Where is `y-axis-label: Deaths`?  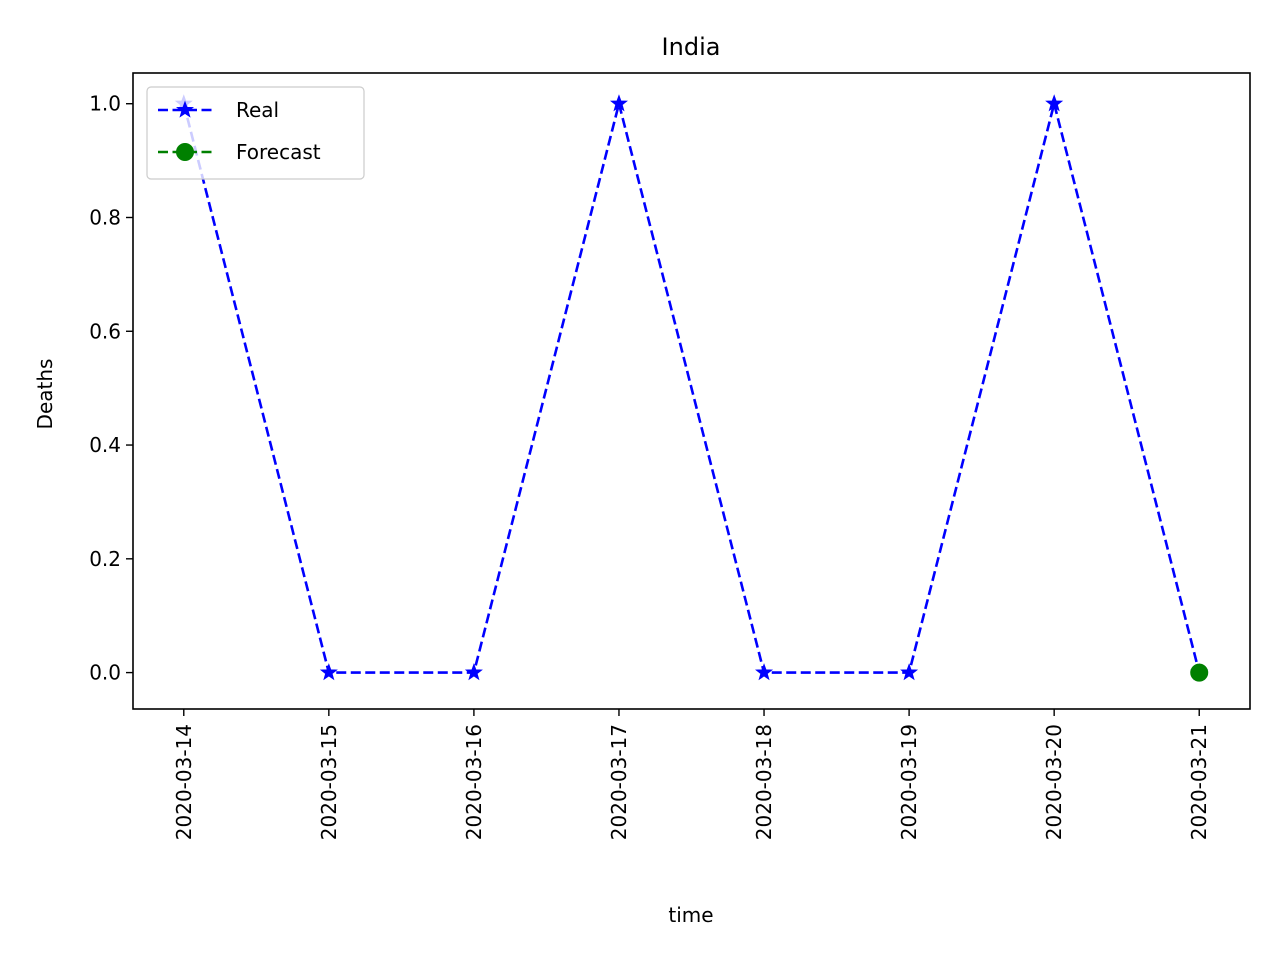 y-axis-label: Deaths is located at coordinates (45, 394).